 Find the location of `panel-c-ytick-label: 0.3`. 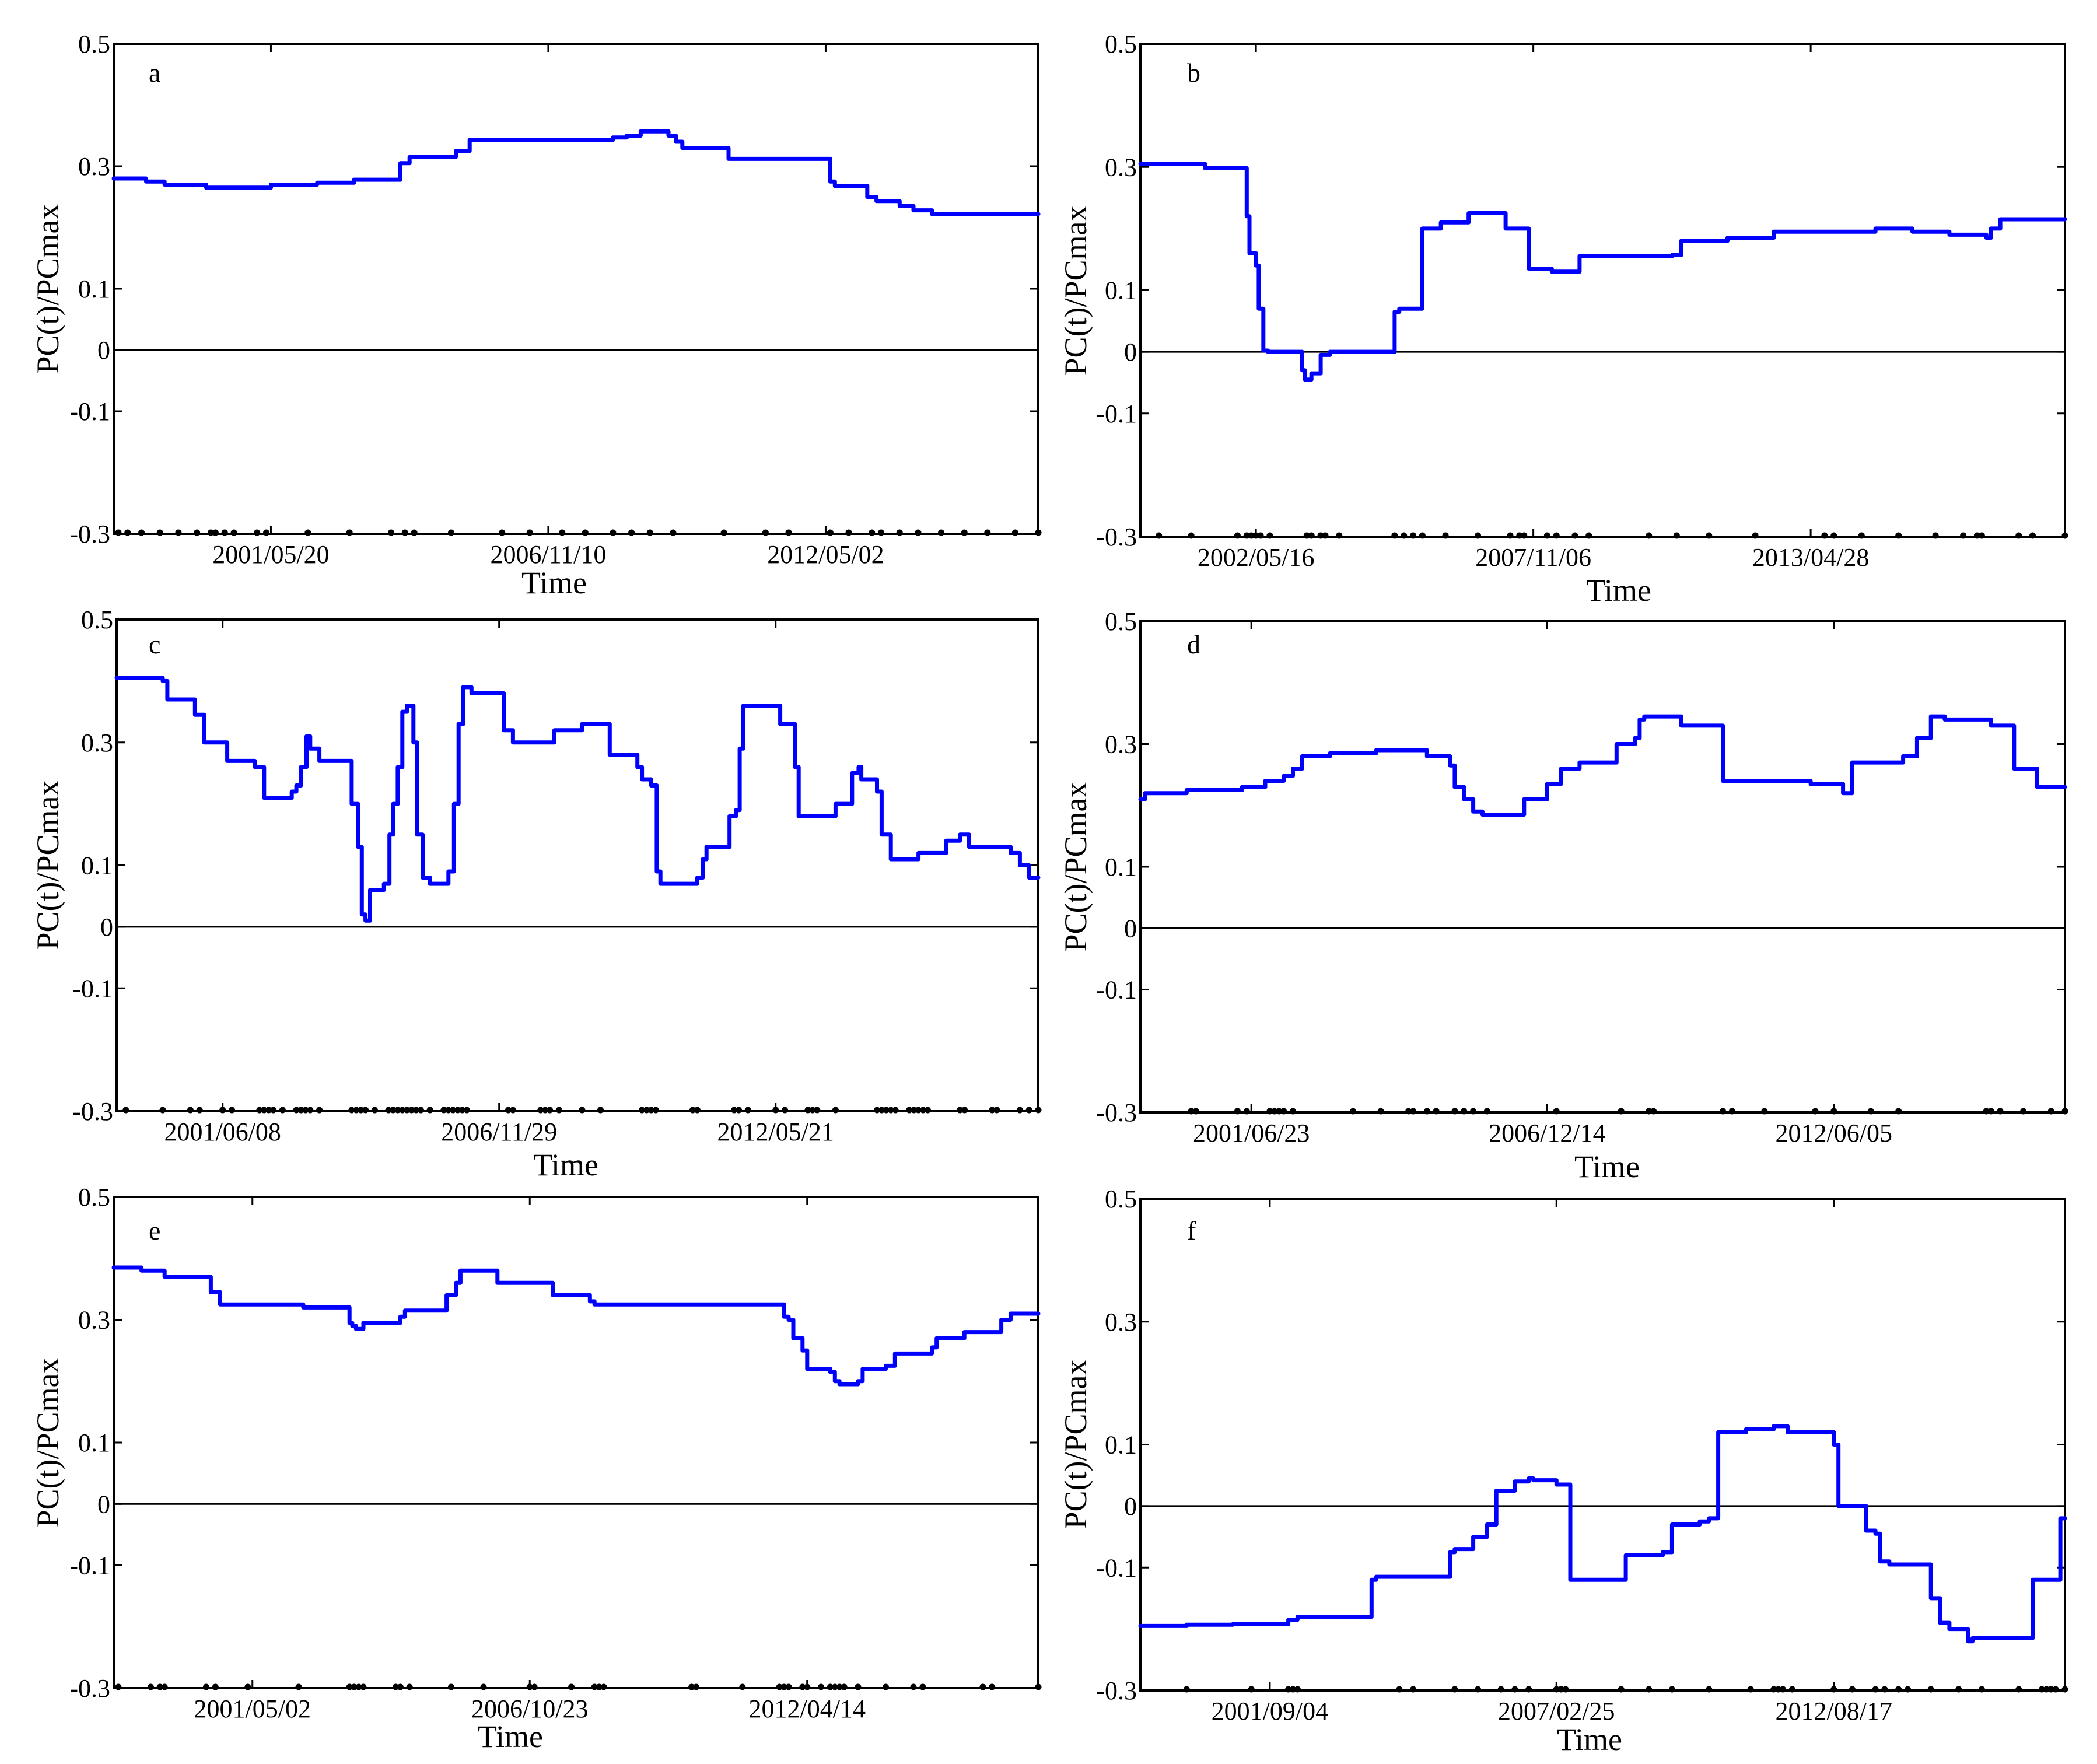

panel-c-ytick-label: 0.3 is located at coordinates (97, 743).